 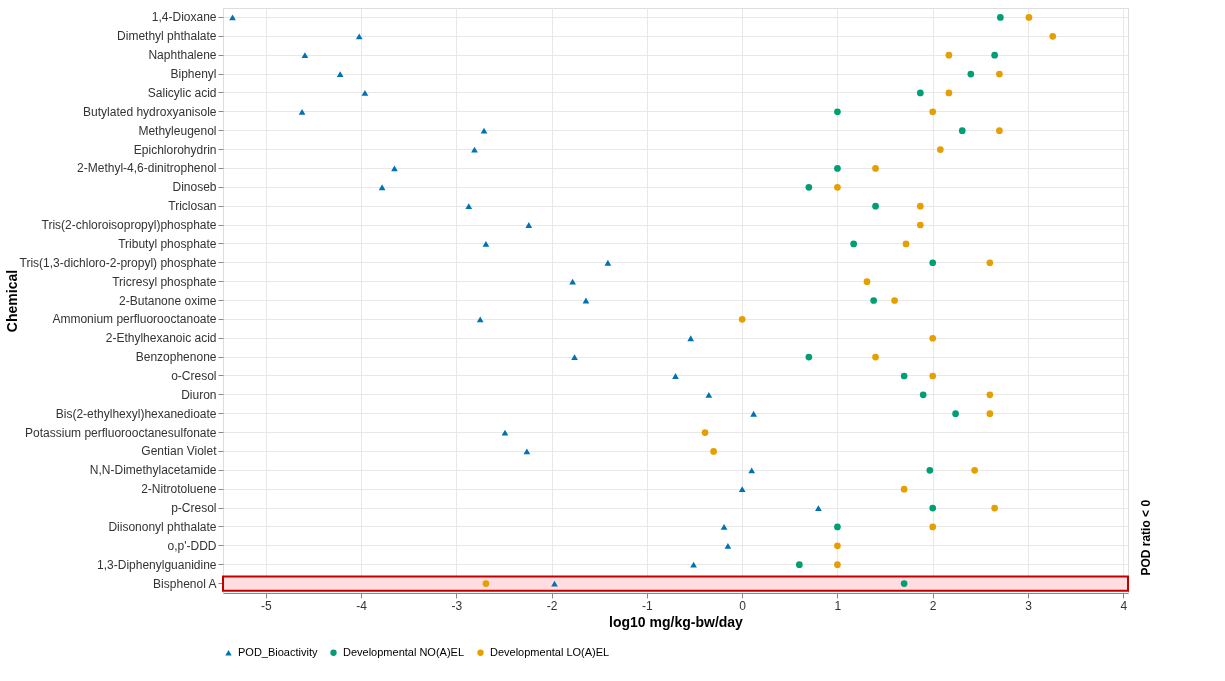 What do you see at coordinates (164, 281) in the screenshot?
I see `y-tick-label: Tricresyl phosphate` at bounding box center [164, 281].